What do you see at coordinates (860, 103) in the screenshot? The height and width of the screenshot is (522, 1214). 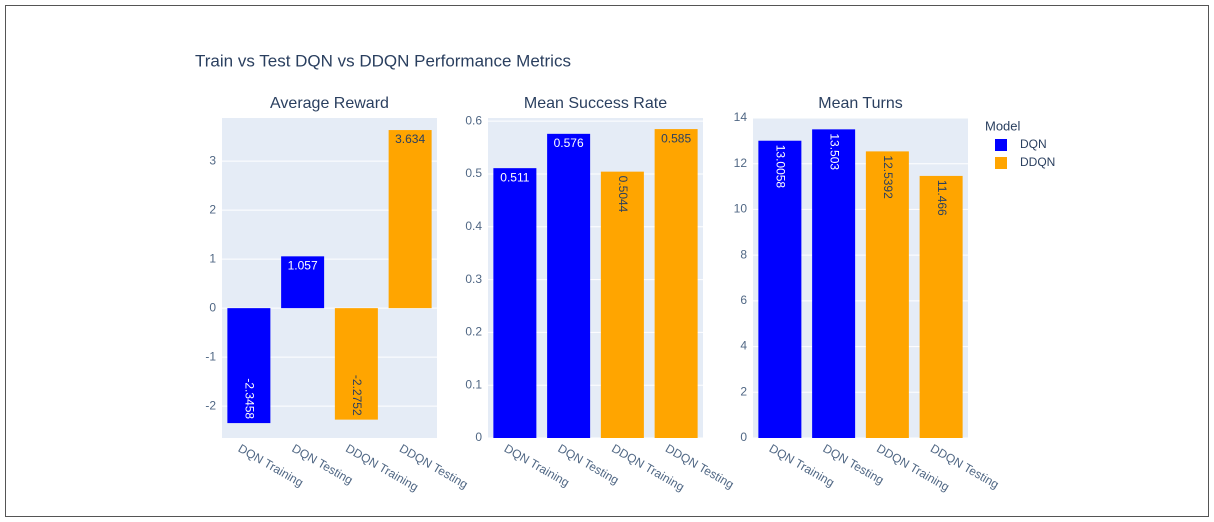 I see `subplot-title: Mean Turns` at bounding box center [860, 103].